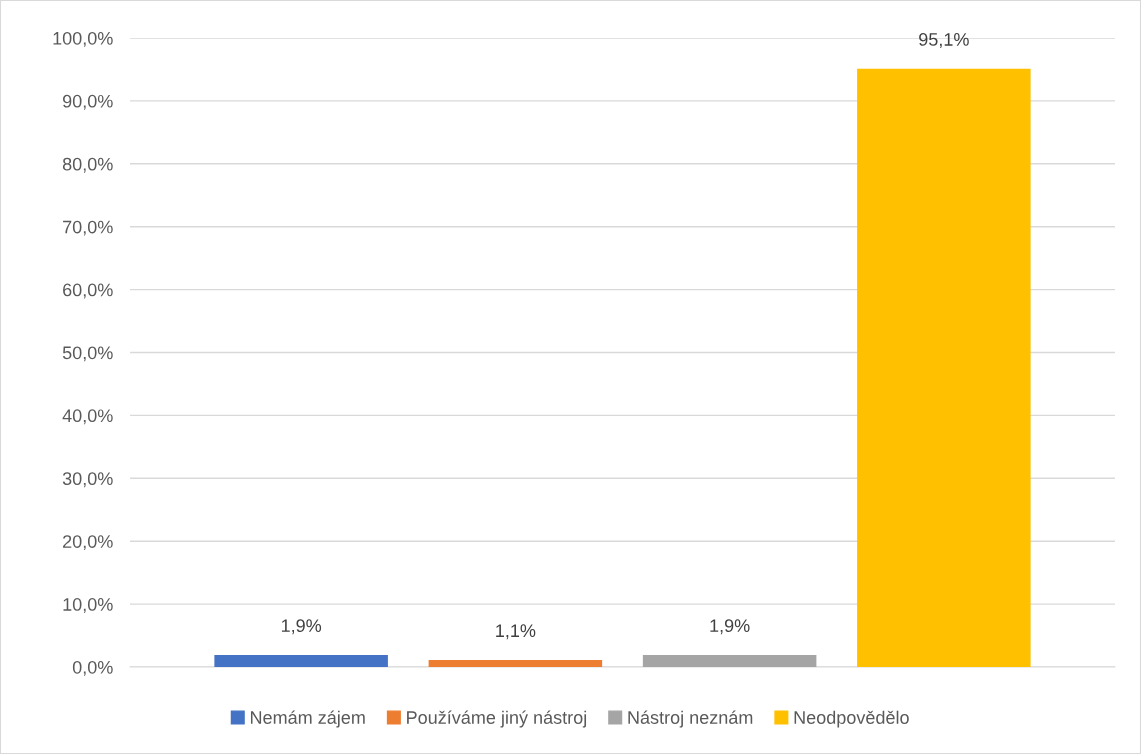  I want to click on y-tick-label: 80,0%, so click(87, 165).